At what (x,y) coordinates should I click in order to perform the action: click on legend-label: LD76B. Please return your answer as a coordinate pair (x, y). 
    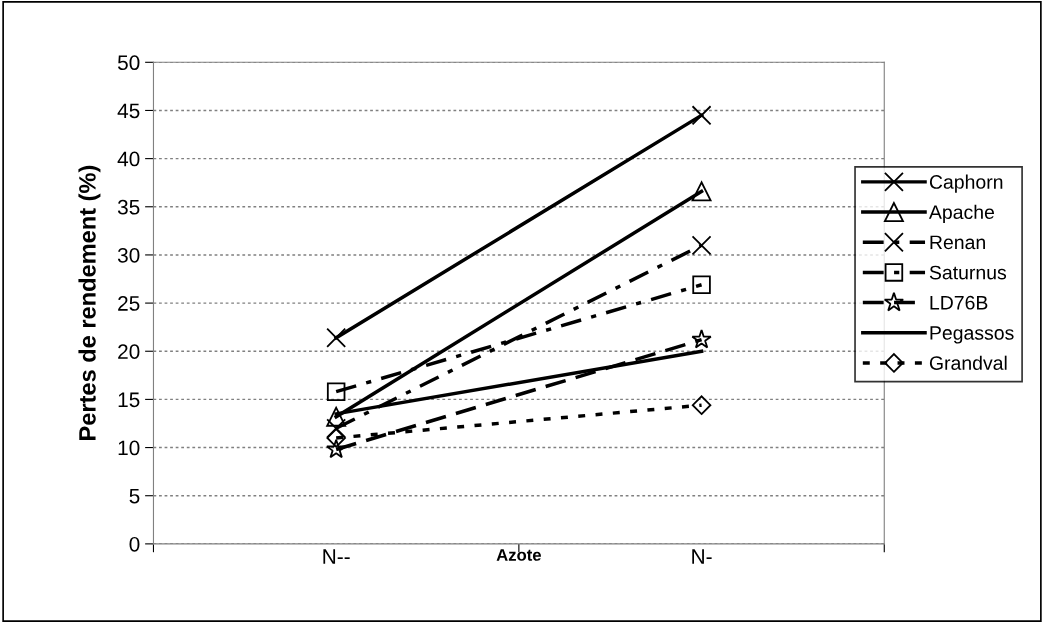
    Looking at the image, I should click on (959, 302).